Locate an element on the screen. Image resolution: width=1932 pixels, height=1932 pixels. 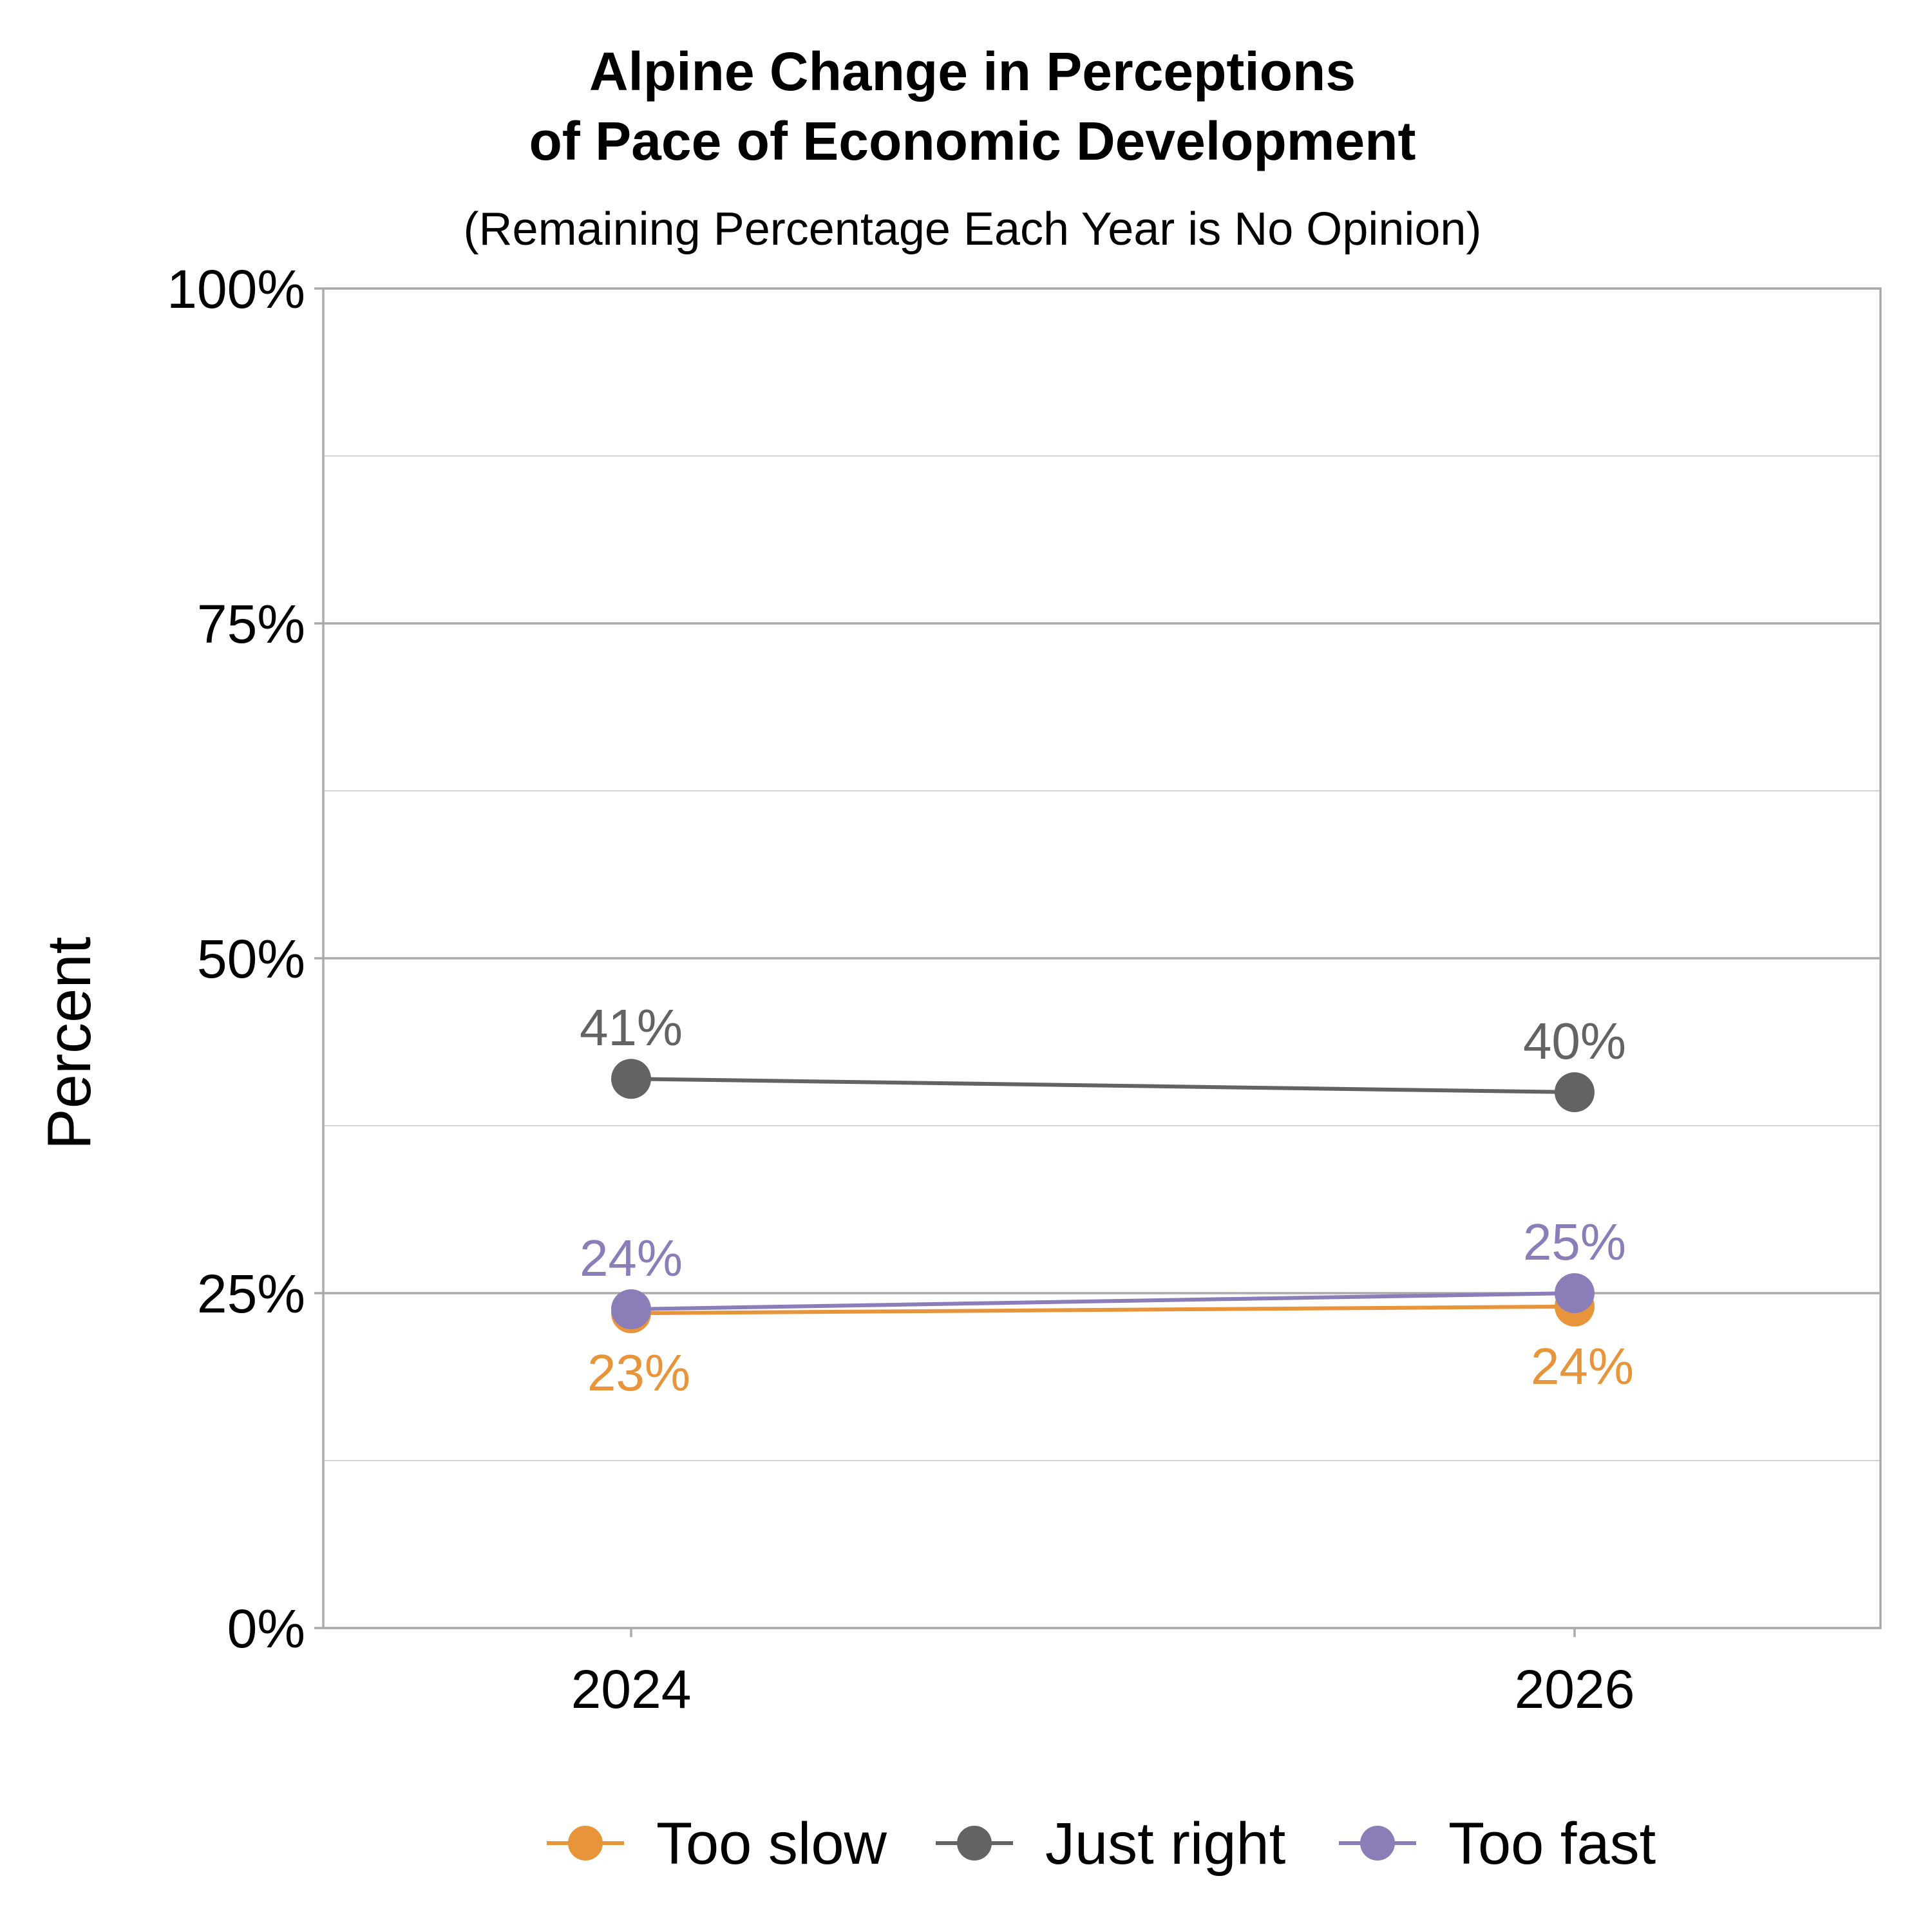
legend: Too slow Just right Too fast is located at coordinates (1101, 1844).